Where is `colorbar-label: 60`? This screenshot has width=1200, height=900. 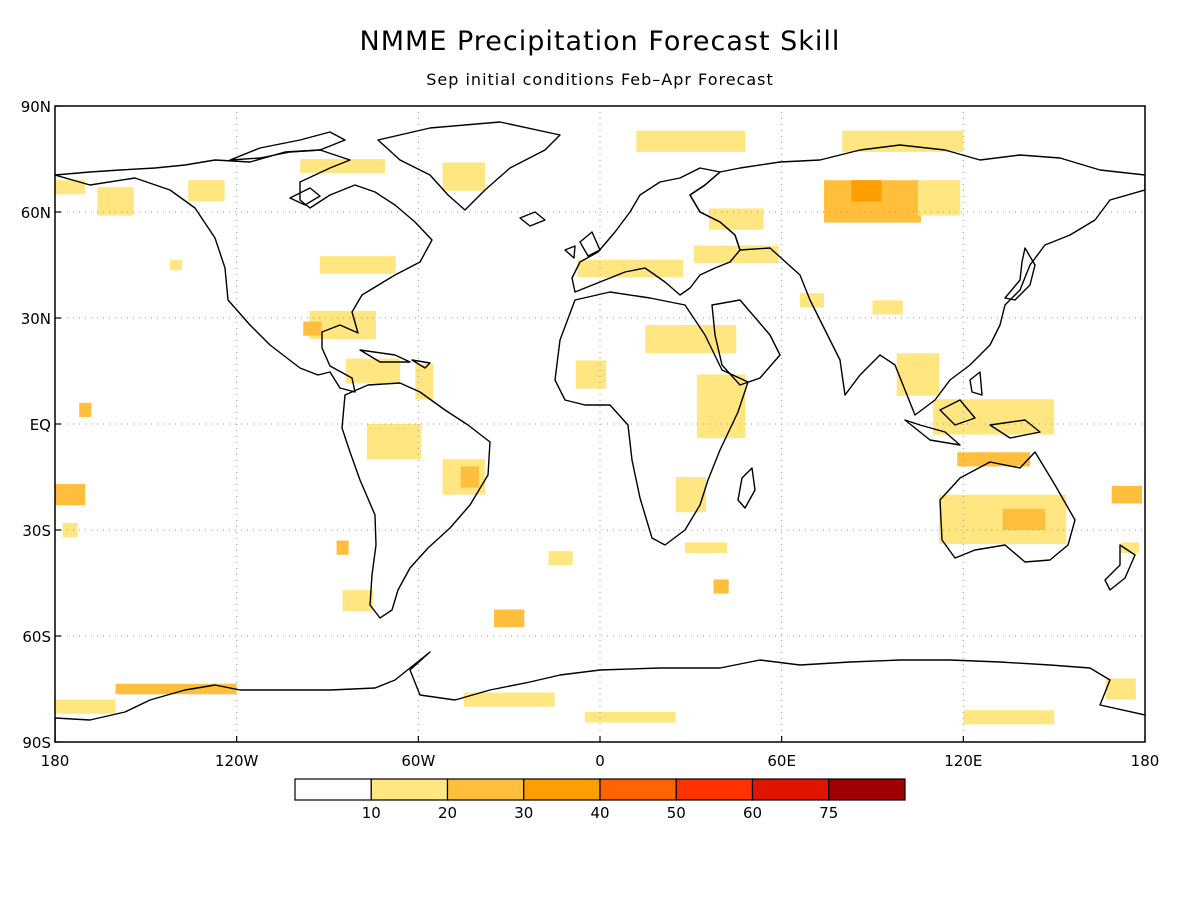 colorbar-label: 60 is located at coordinates (752, 813).